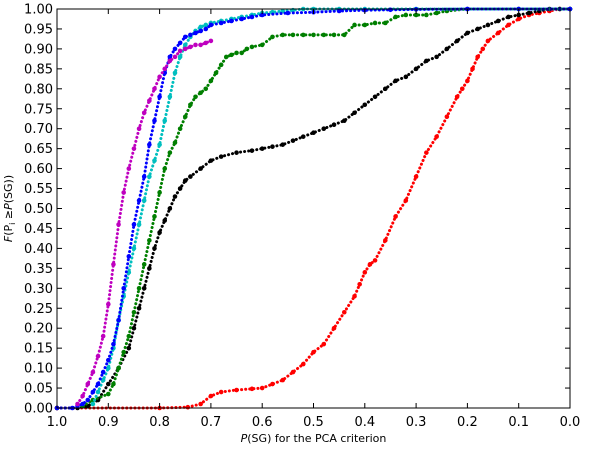 The height and width of the screenshot is (449, 598). What do you see at coordinates (8, 189) in the screenshot?
I see `y-axis-label-part: (SG))` at bounding box center [8, 189].